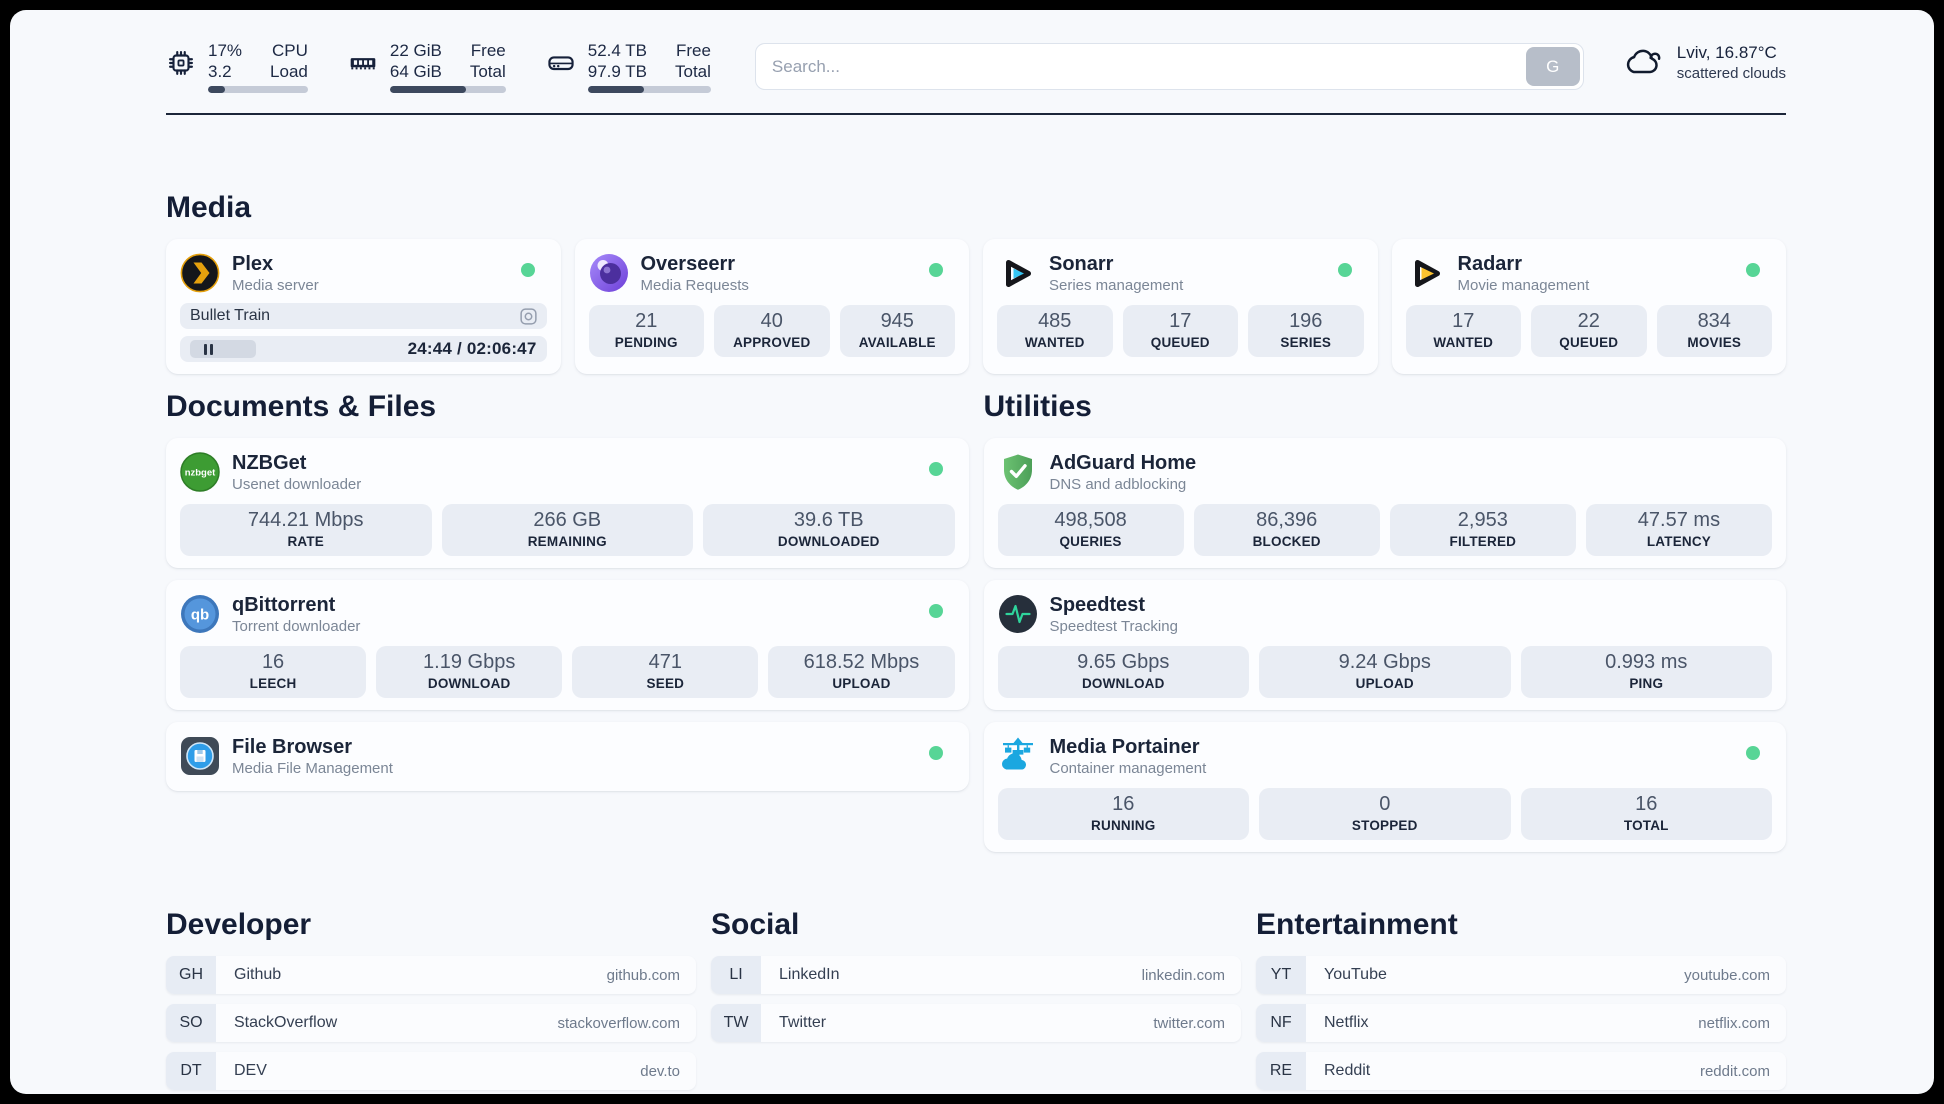 Image resolution: width=1944 pixels, height=1104 pixels. Describe the element at coordinates (1287, 520) in the screenshot. I see `stat-value: 86,396` at that location.